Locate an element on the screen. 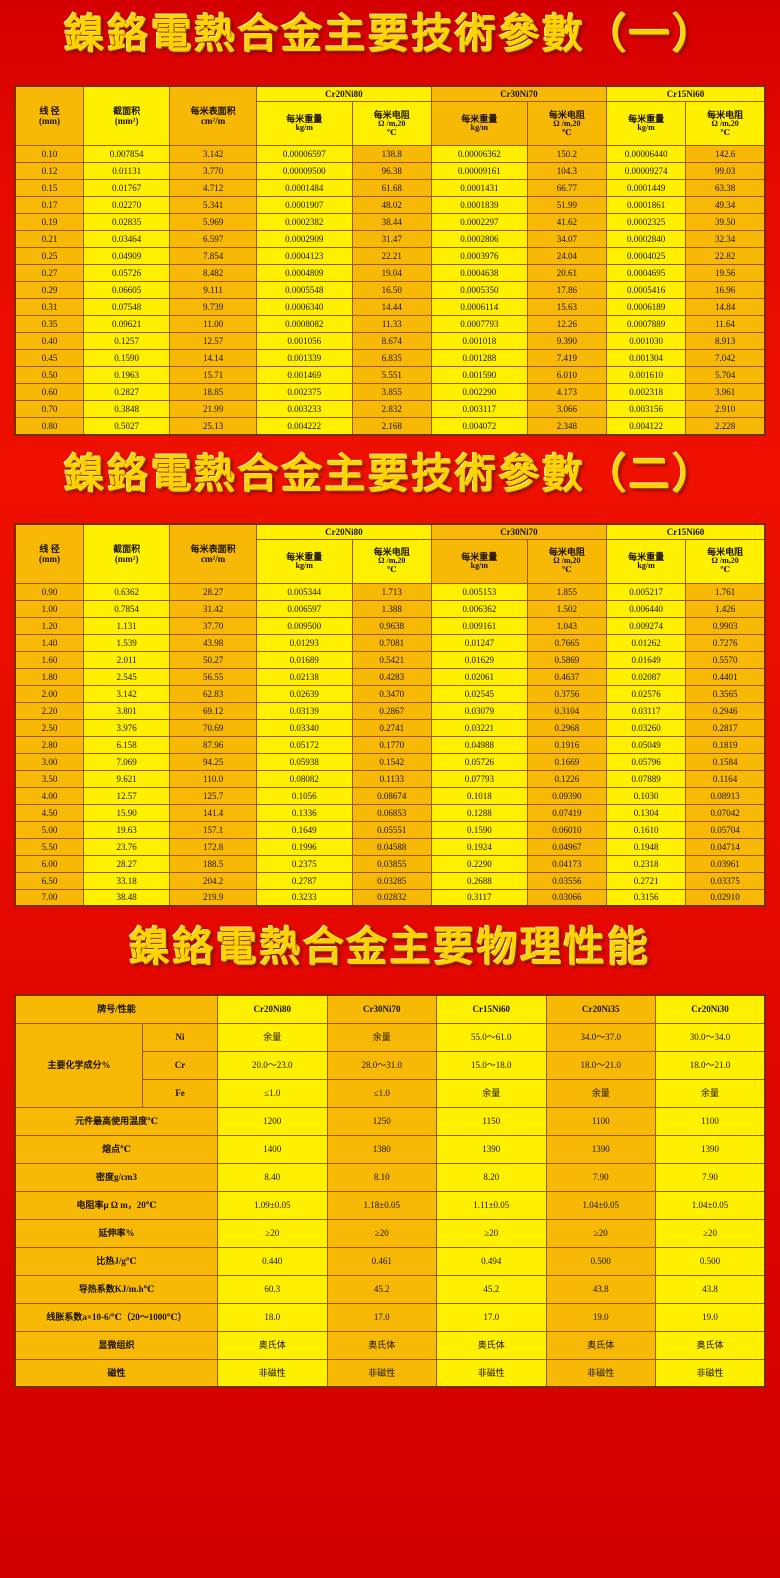  cell-resistance-cr15ni60: 0.03375 is located at coordinates (725, 880).